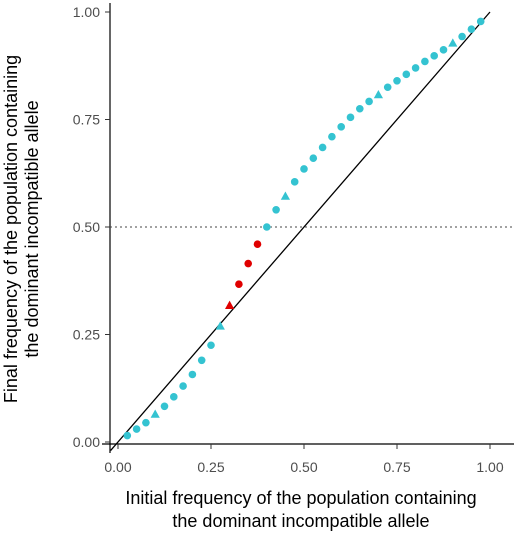 Image resolution: width=520 pixels, height=534 pixels. Describe the element at coordinates (396, 467) in the screenshot. I see `x-tick-label: 0.75` at that location.